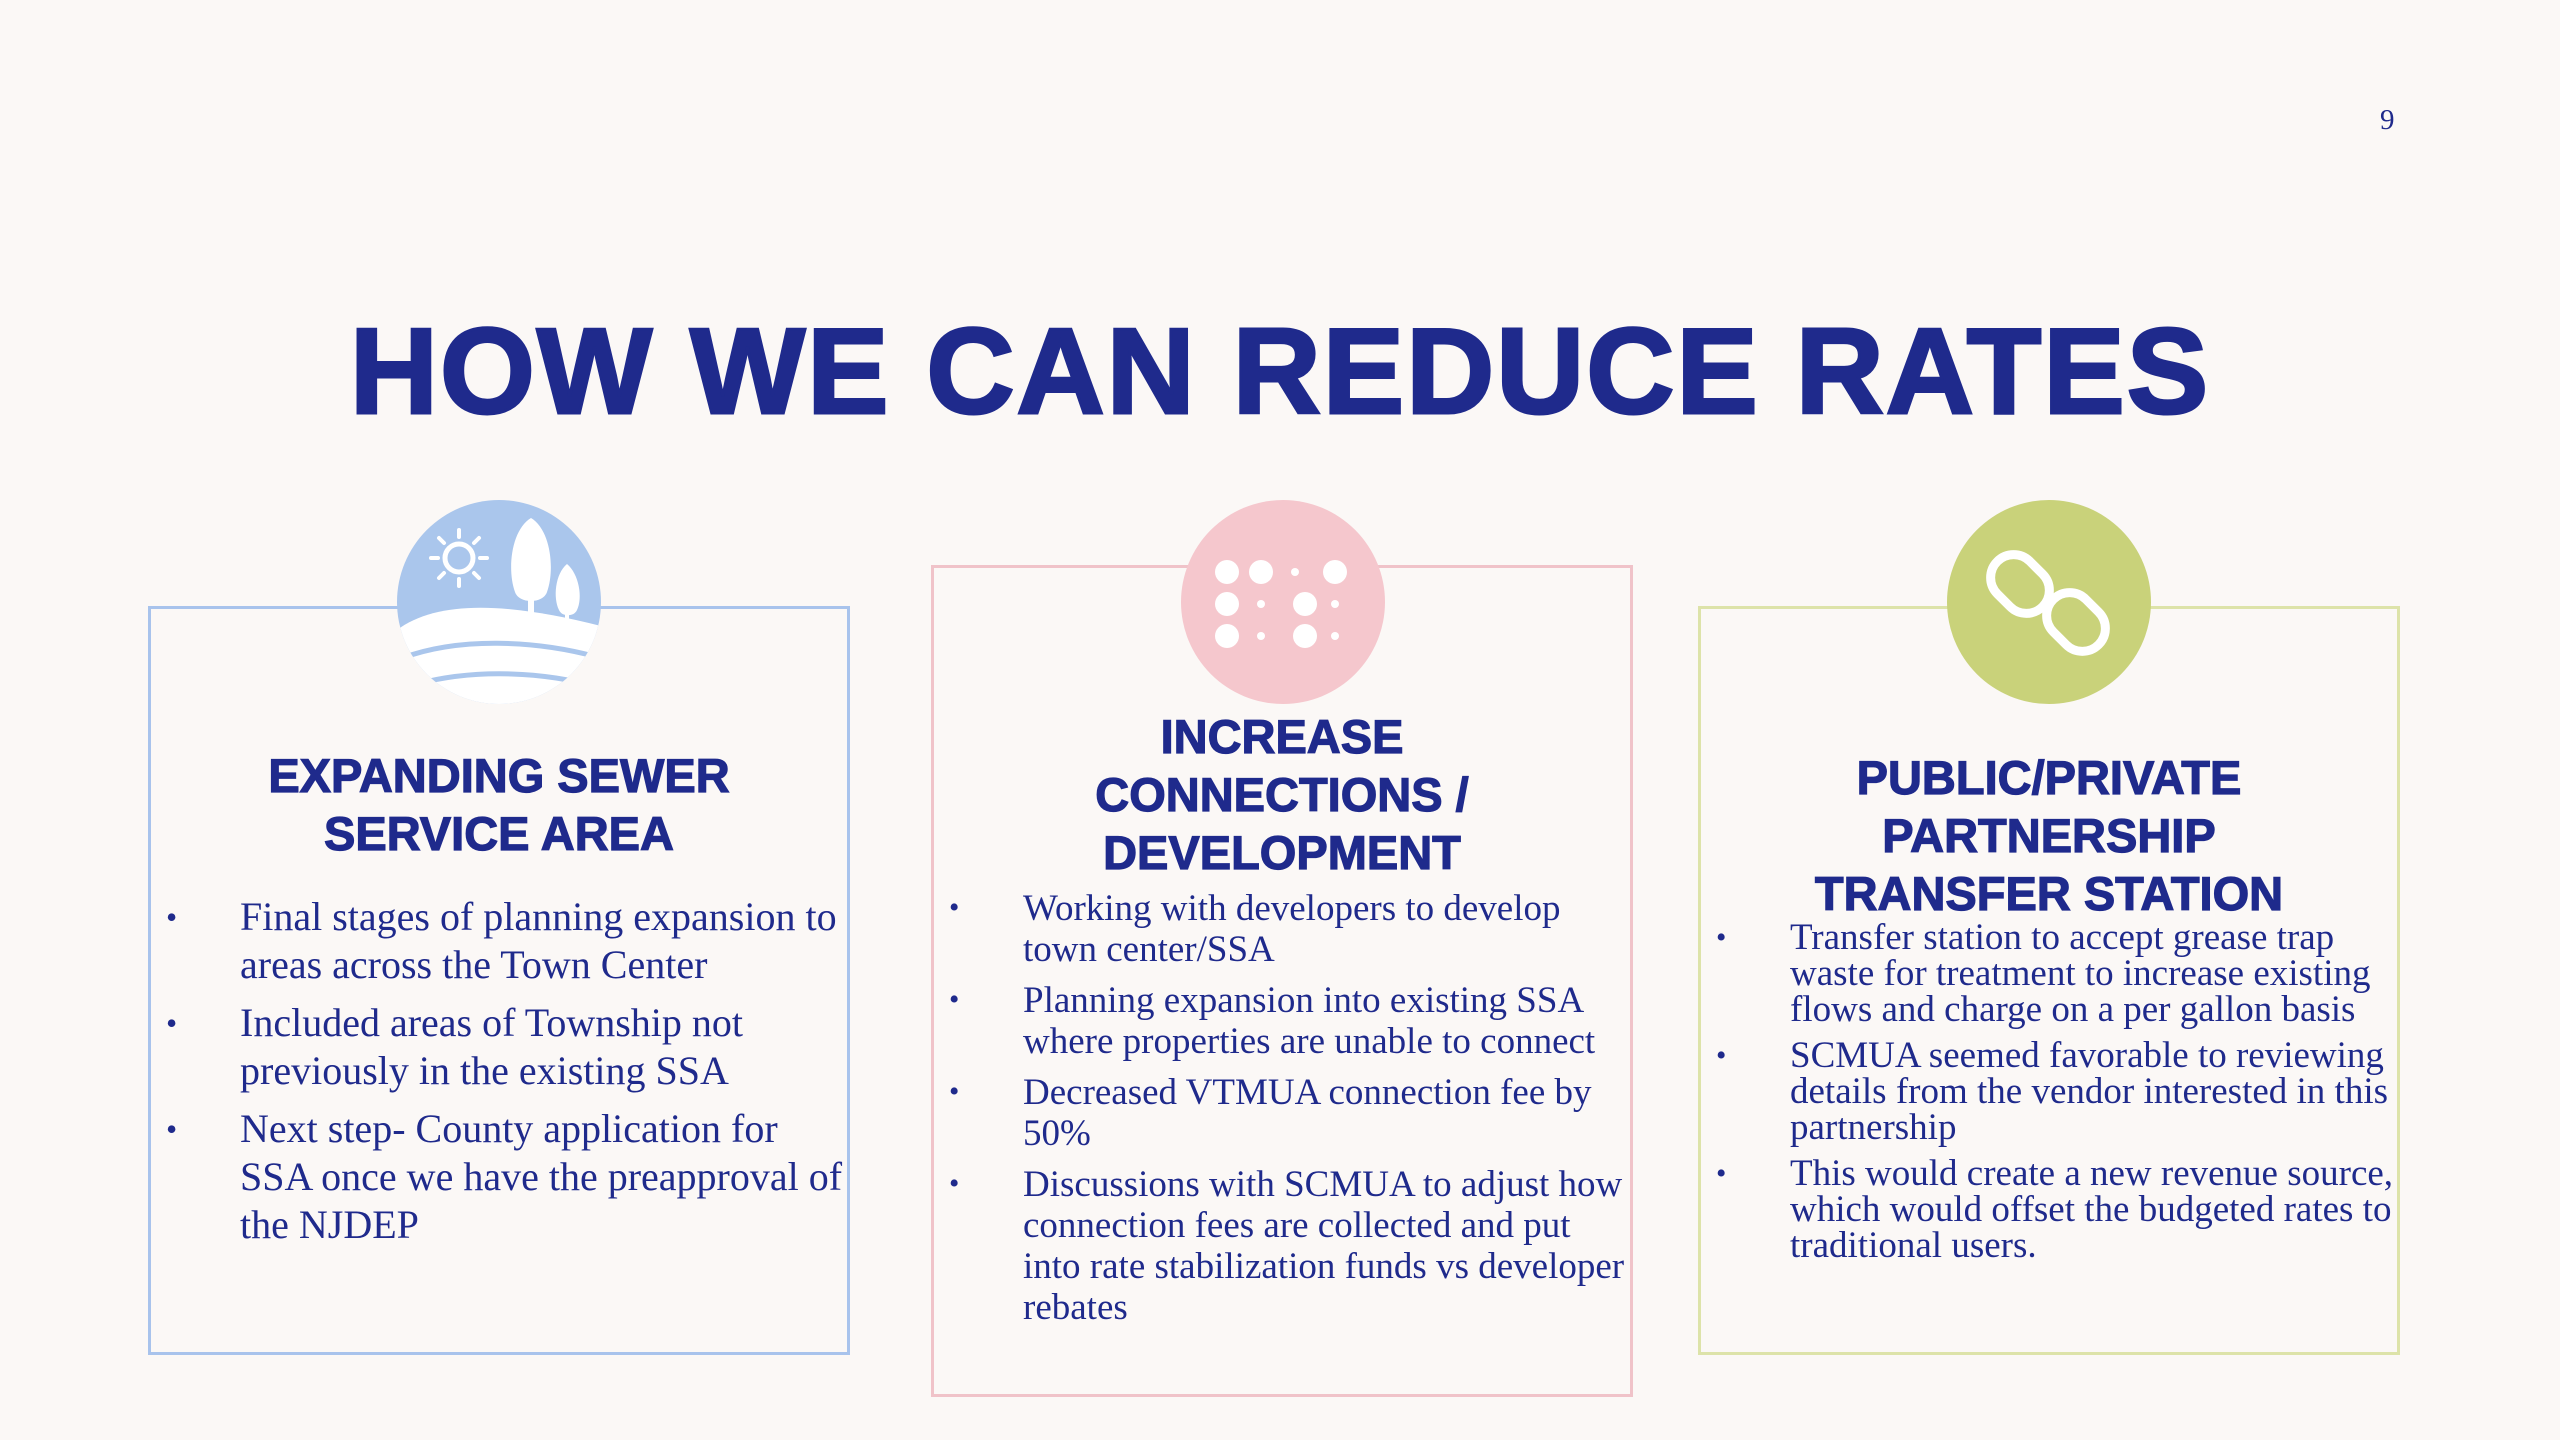 The image size is (2560, 1440). I want to click on chain-link-icon, so click(2049, 602).